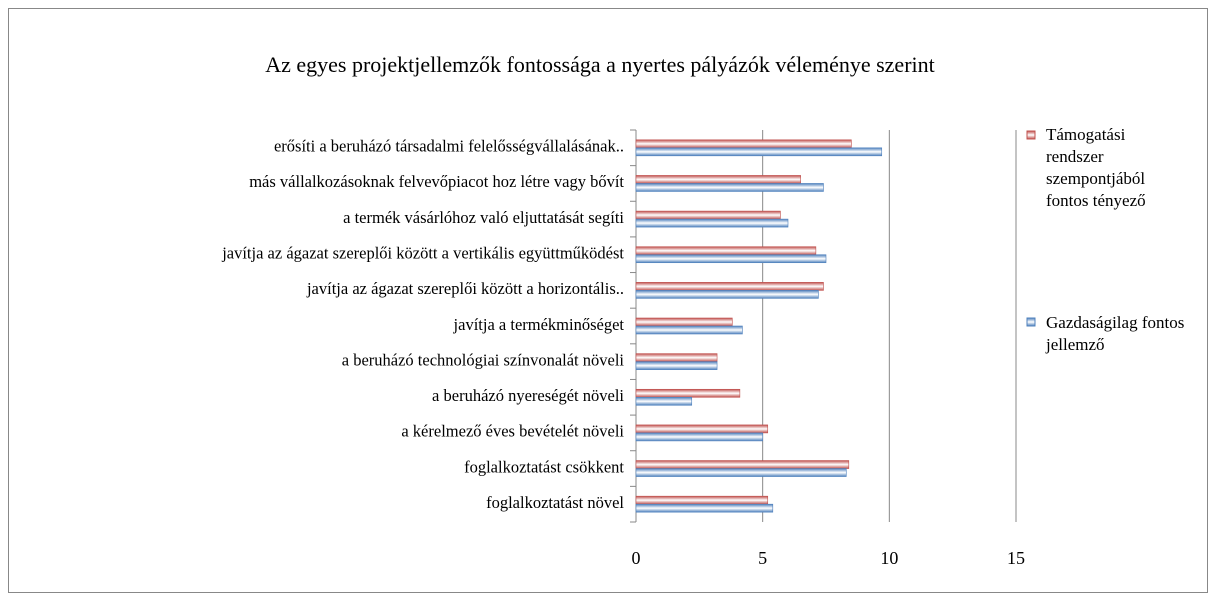  Describe the element at coordinates (636, 558) in the screenshot. I see `x-tick-label: 0` at that location.